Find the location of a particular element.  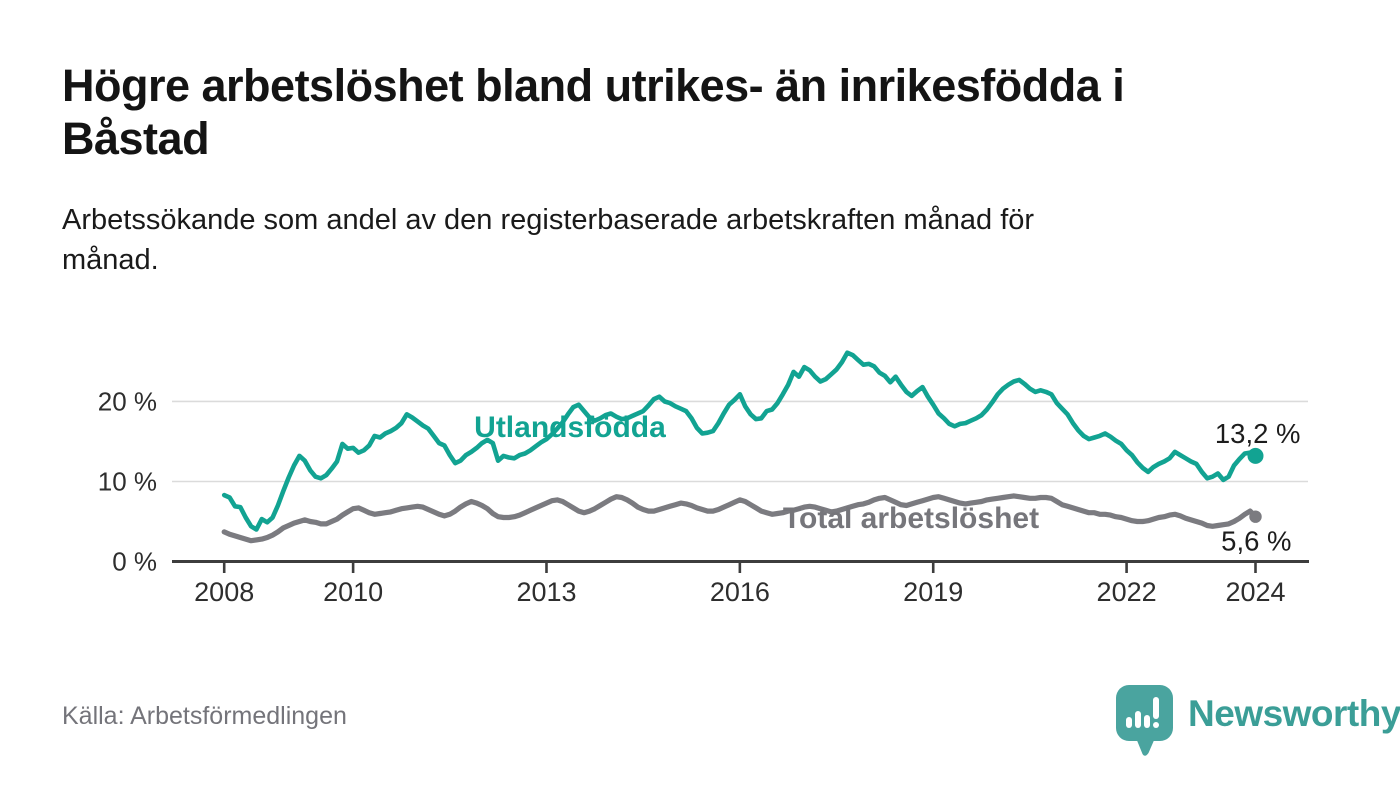

end-dot-total is located at coordinates (1255, 516).